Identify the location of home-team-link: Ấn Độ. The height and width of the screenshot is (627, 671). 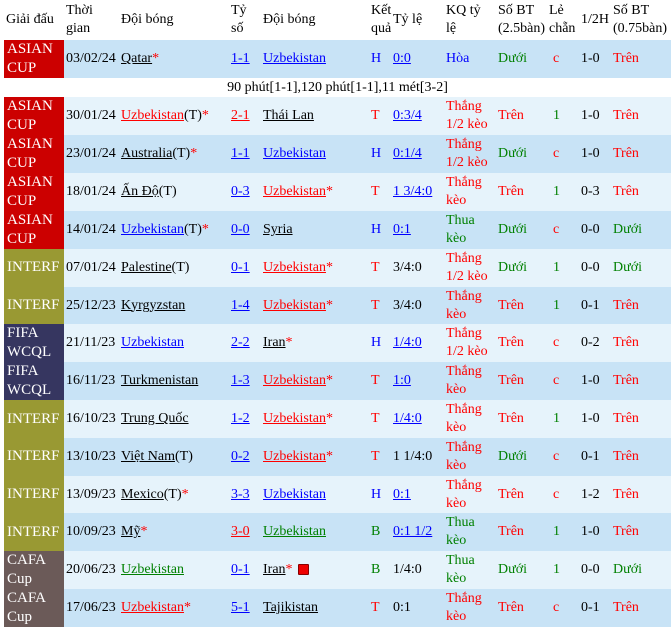
(140, 191).